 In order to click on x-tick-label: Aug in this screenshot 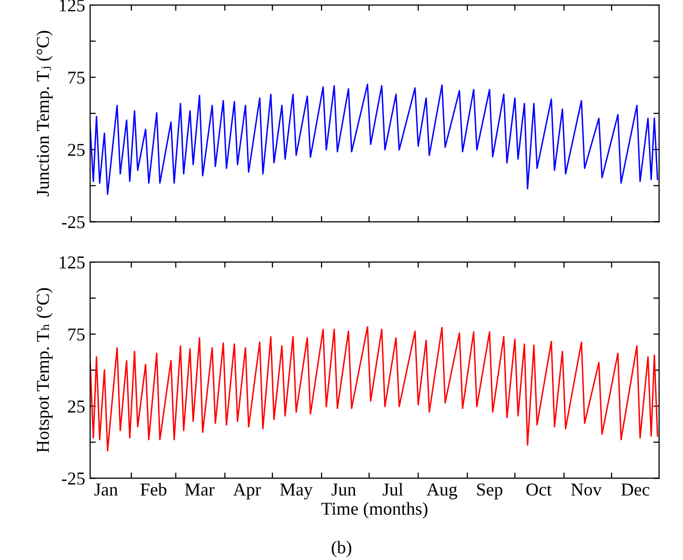, I will do `click(442, 492)`.